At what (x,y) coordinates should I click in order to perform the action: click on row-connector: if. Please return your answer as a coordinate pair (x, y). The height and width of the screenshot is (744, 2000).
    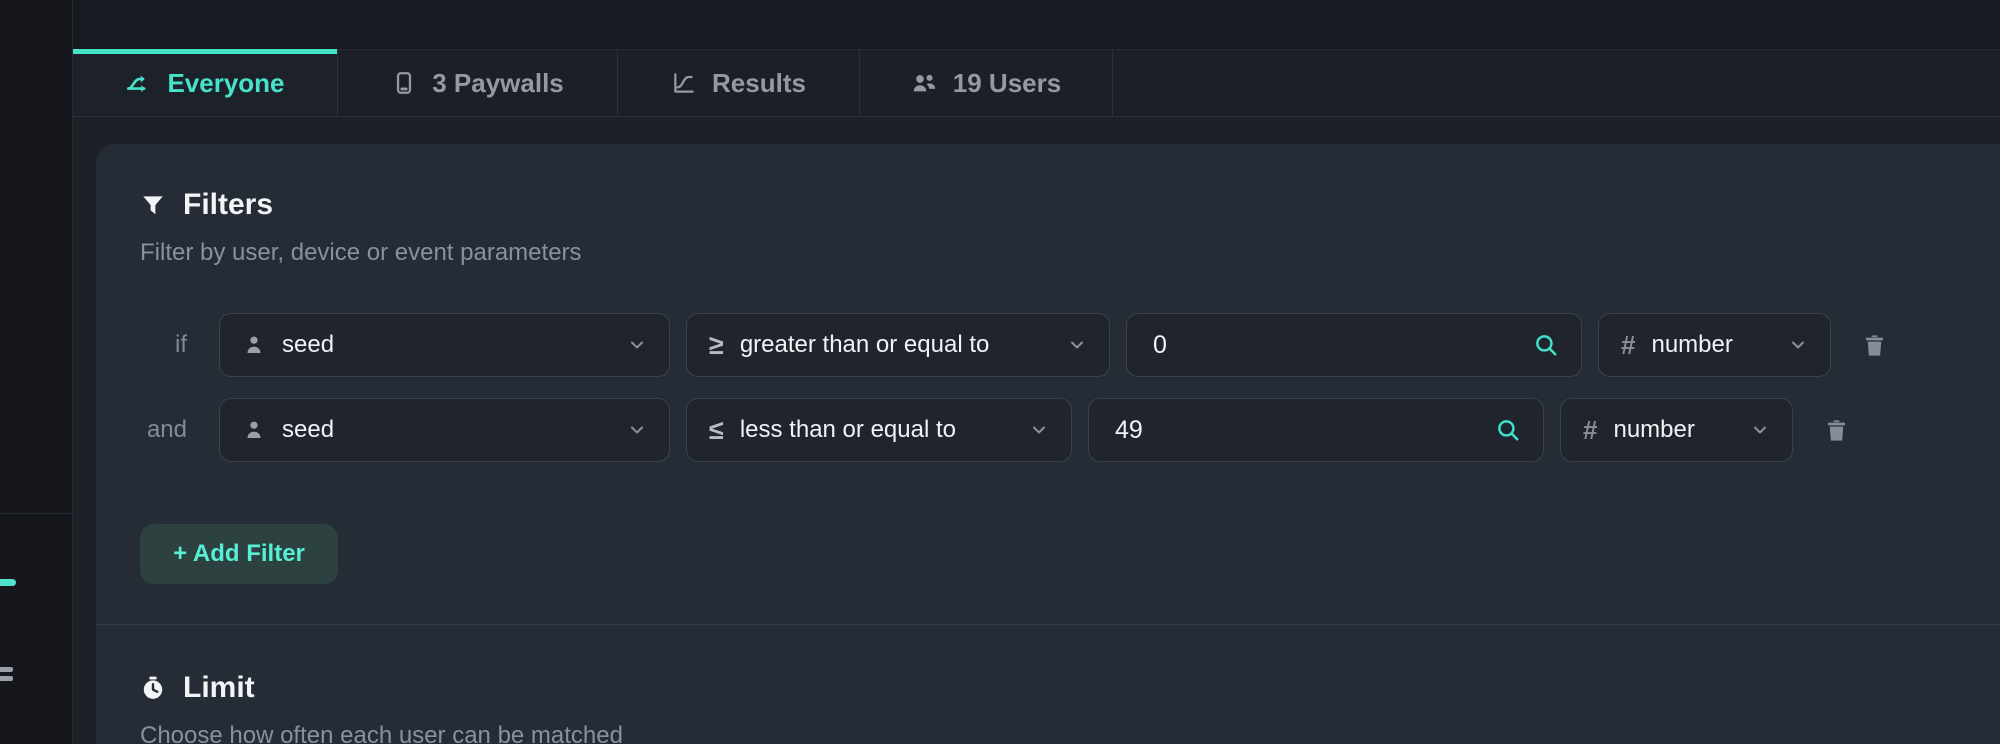
    Looking at the image, I should click on (181, 344).